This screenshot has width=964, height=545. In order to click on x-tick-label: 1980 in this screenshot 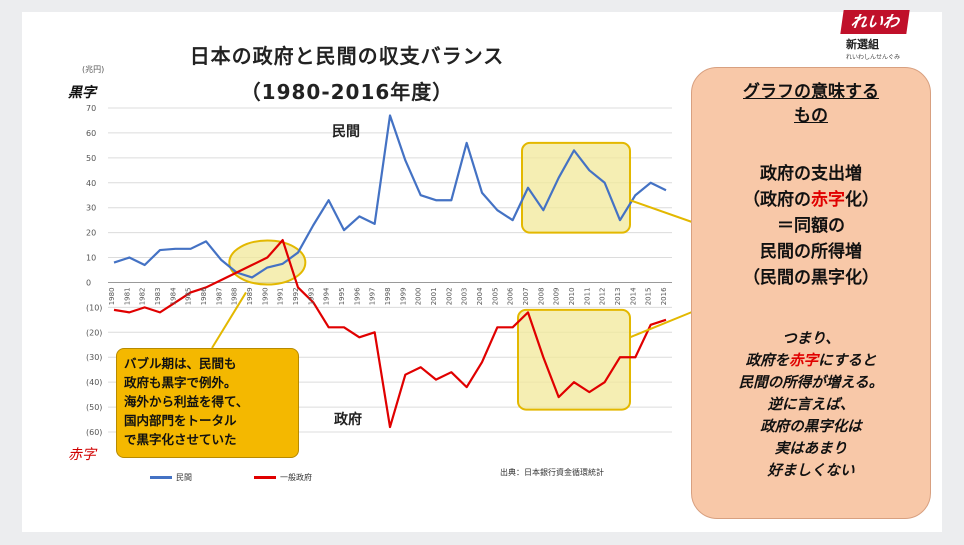, I will do `click(112, 296)`.